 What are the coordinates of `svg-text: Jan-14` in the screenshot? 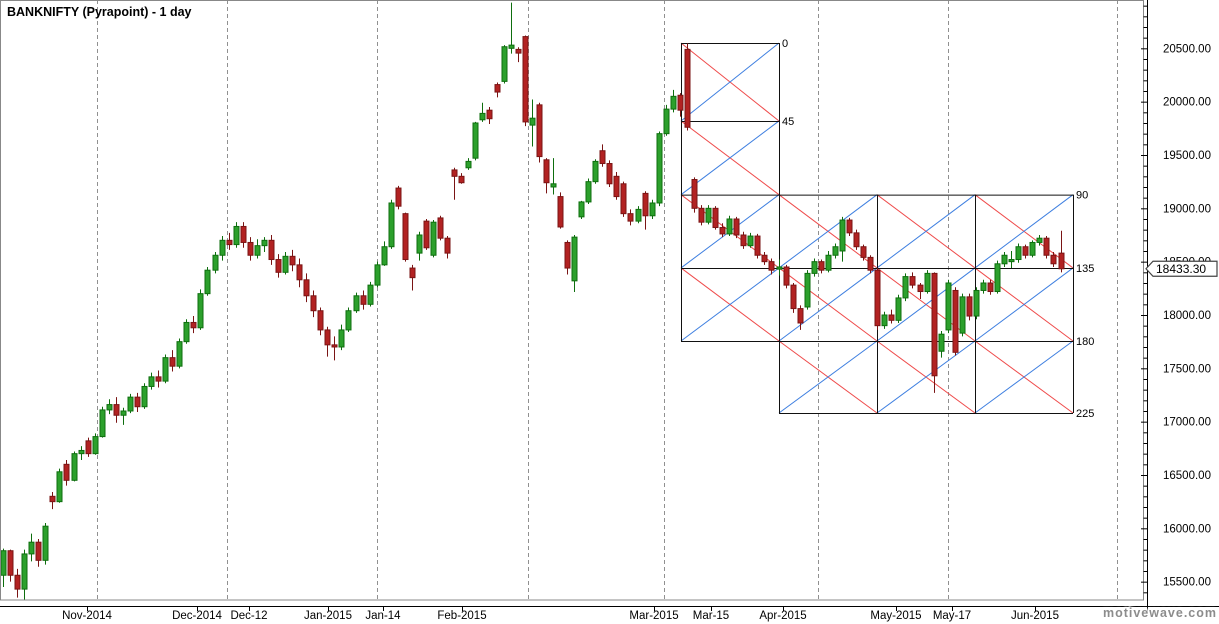 It's located at (383, 616).